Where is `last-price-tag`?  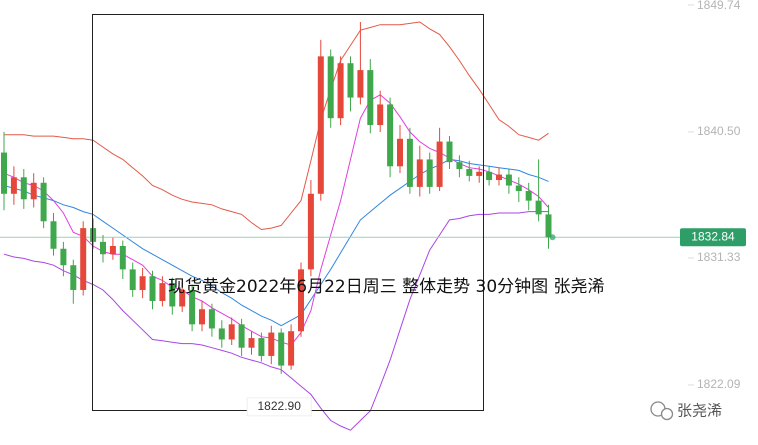 last-price-tag is located at coordinates (713, 237).